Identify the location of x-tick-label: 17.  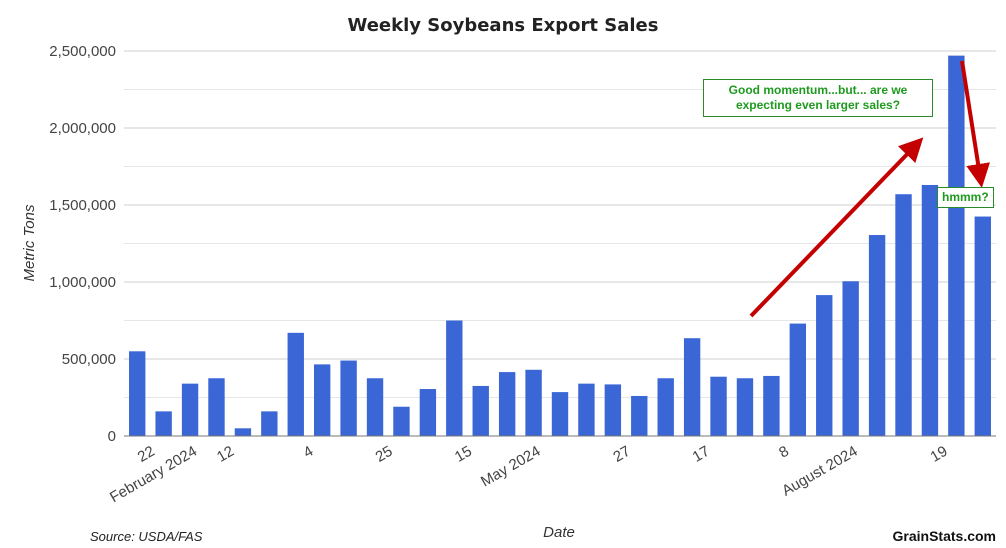
(701, 454).